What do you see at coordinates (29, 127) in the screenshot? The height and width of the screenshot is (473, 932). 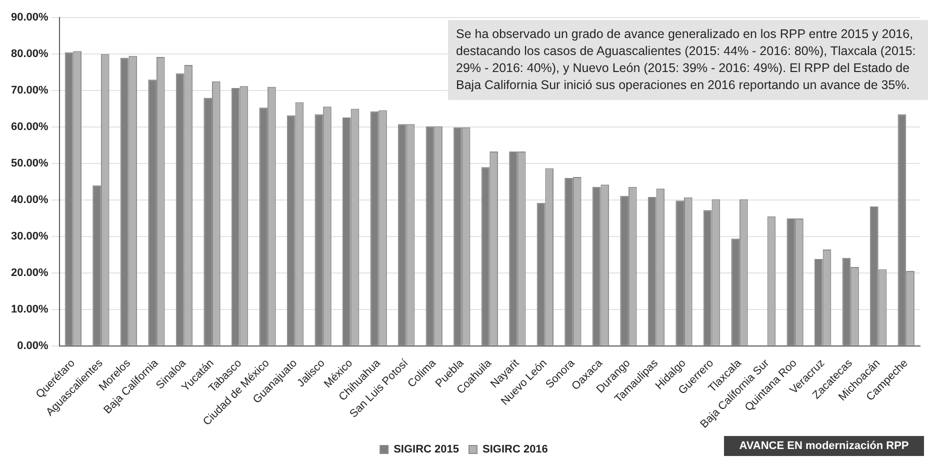 I see `y-tick-label: 60.00%` at bounding box center [29, 127].